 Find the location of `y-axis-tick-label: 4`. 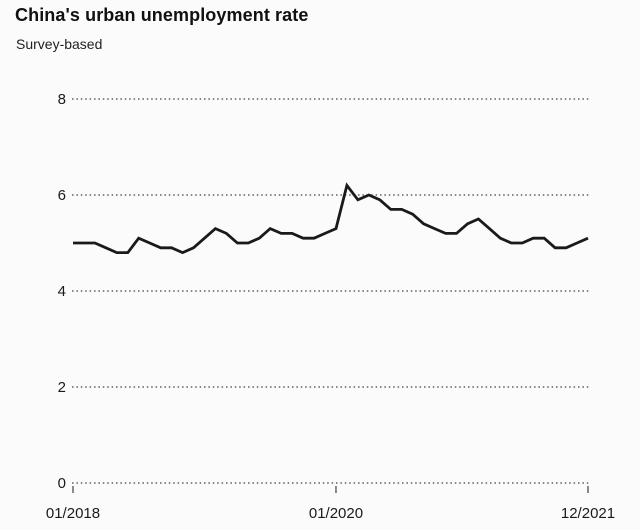

y-axis-tick-label: 4 is located at coordinates (62, 291).